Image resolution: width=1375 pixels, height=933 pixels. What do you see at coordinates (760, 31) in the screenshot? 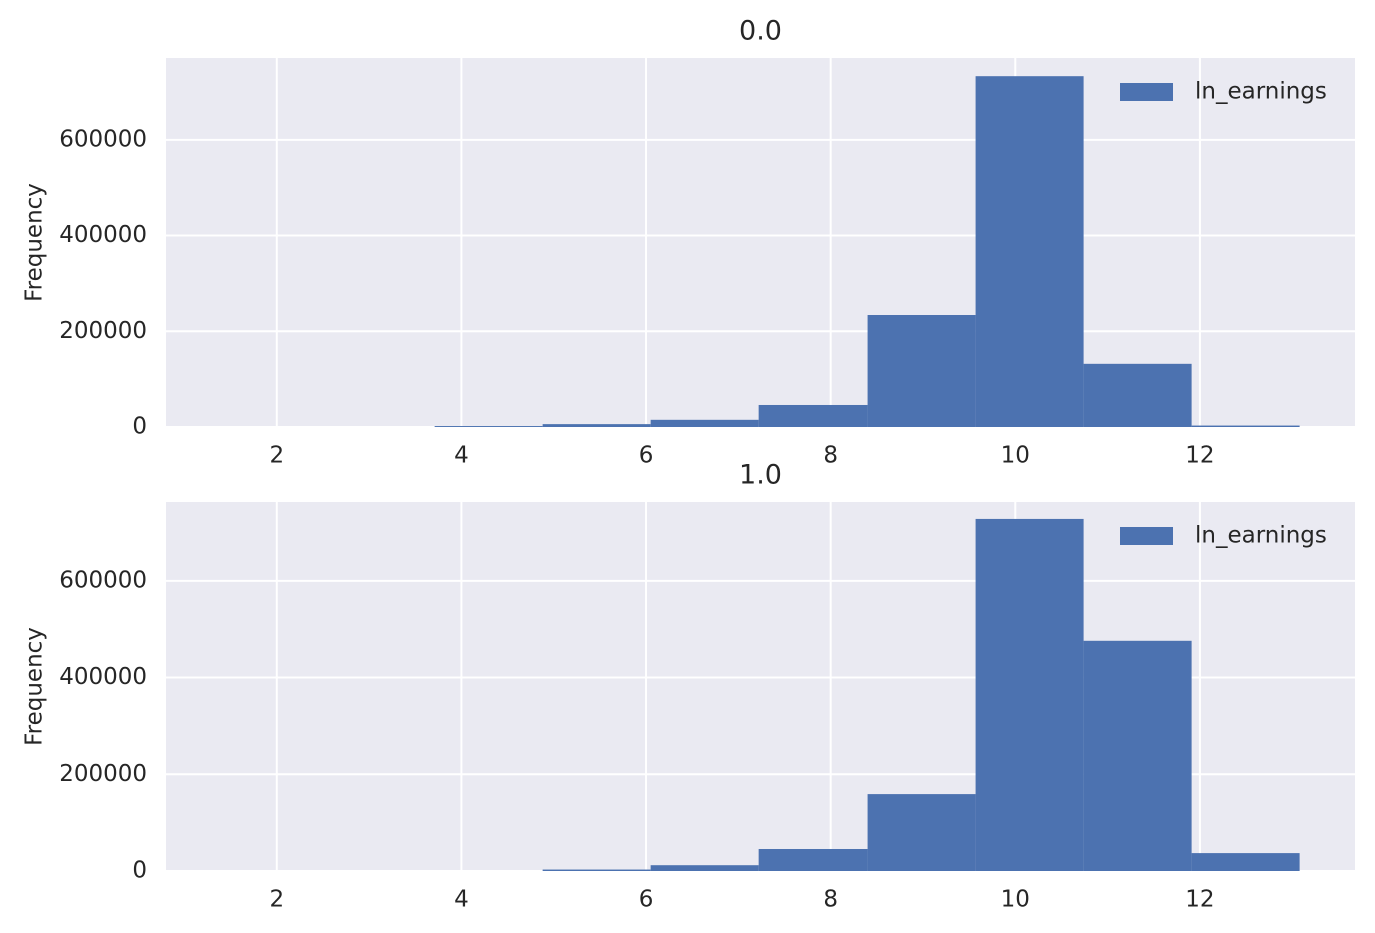
I see `chart-title: 0.0` at bounding box center [760, 31].